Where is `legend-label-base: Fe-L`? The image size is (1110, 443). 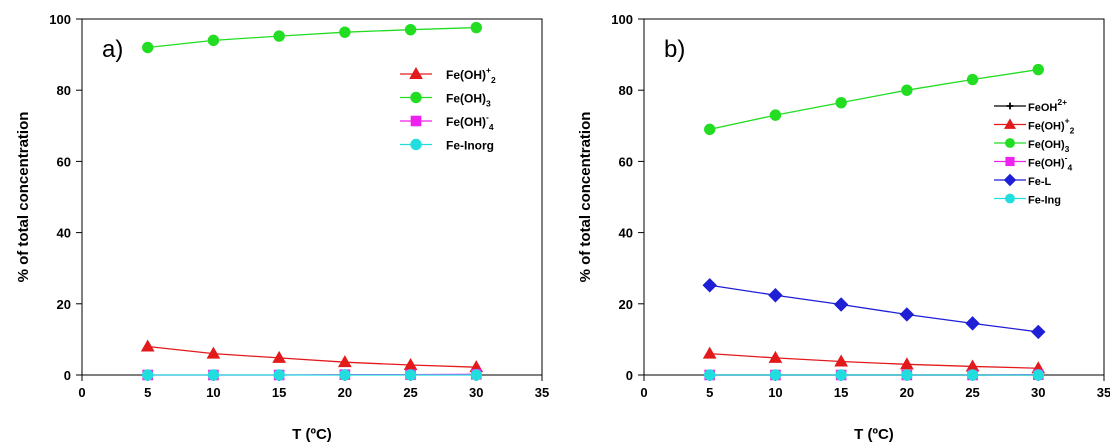
legend-label-base: Fe-L is located at coordinates (1040, 182).